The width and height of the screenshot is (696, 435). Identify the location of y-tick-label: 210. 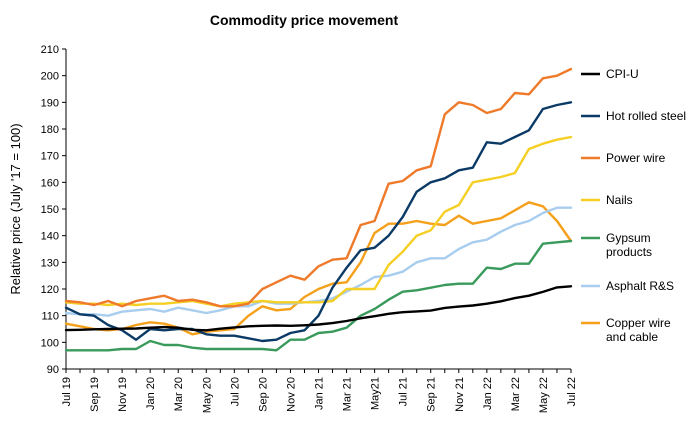
(50, 50).